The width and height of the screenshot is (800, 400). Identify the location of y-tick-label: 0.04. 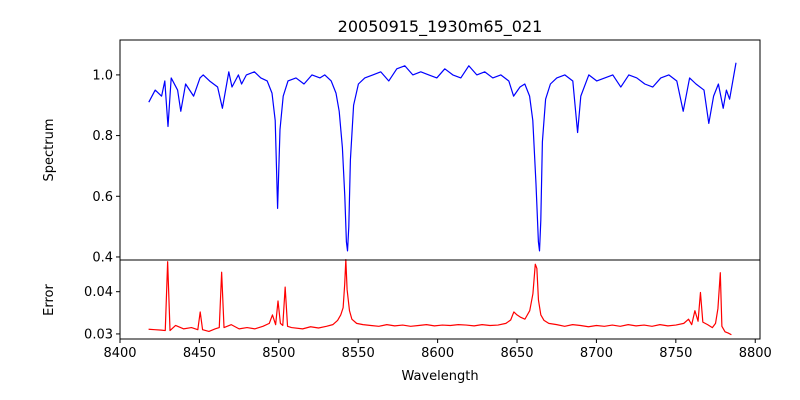
(98, 292).